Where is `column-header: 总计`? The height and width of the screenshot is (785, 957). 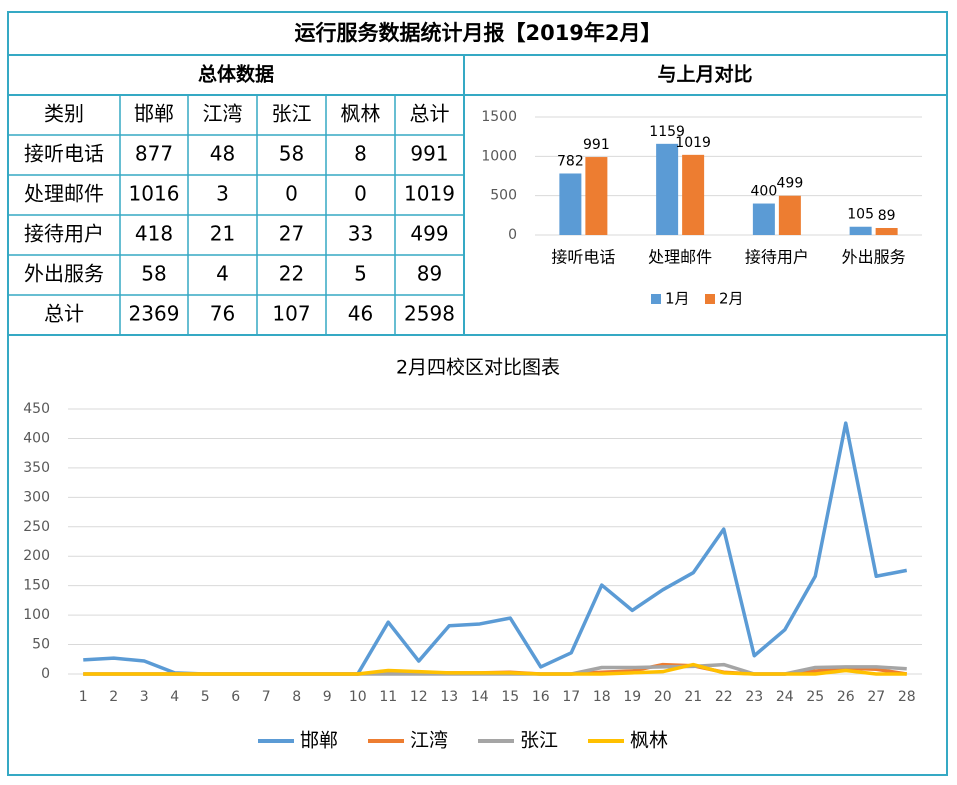
column-header: 总计 is located at coordinates (430, 114).